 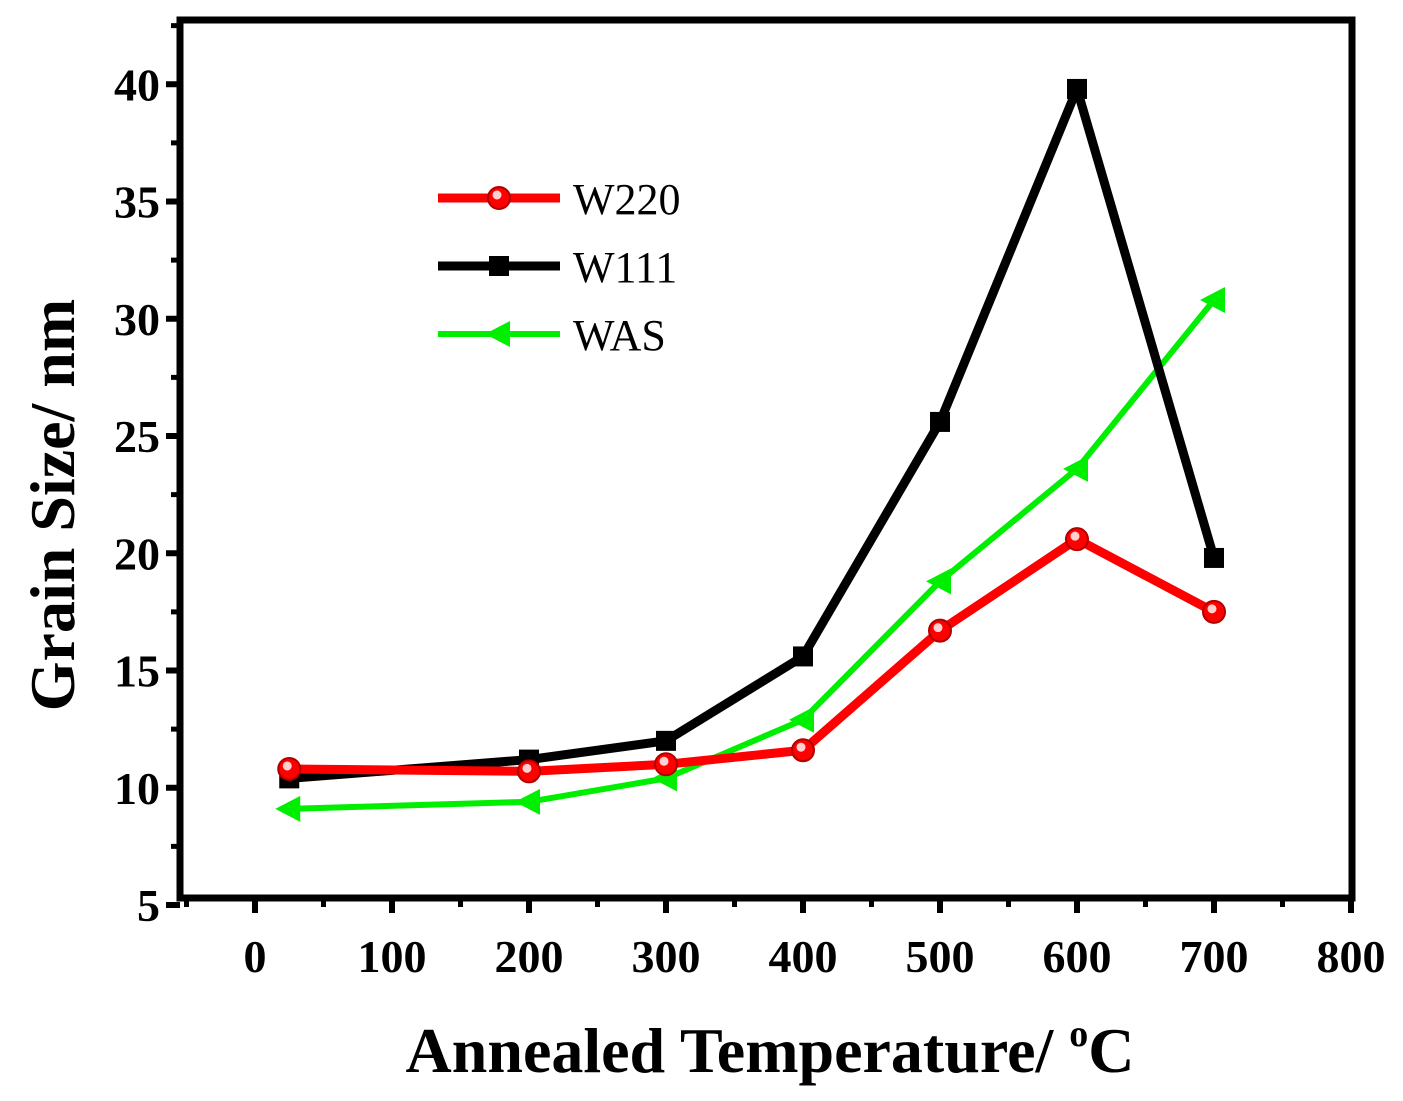 I want to click on x-tick-label-100: 100, so click(x=392, y=956).